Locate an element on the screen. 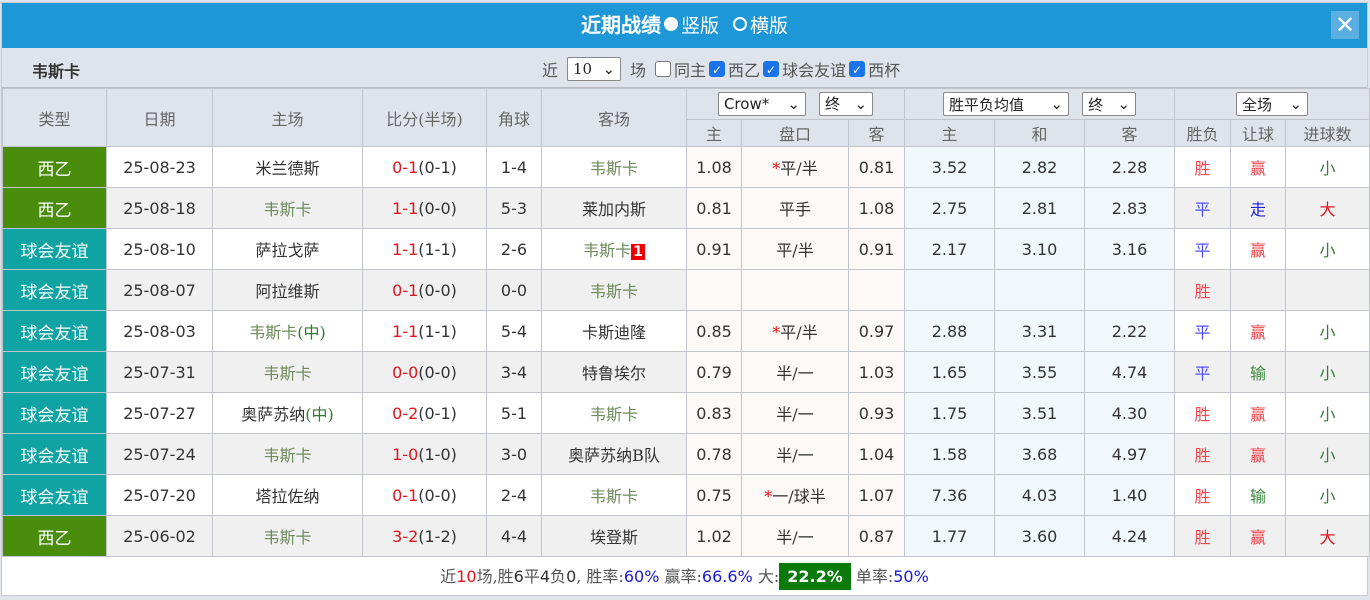 Image resolution: width=1370 pixels, height=600 pixels. match-date: 25-07-31 is located at coordinates (159, 372).